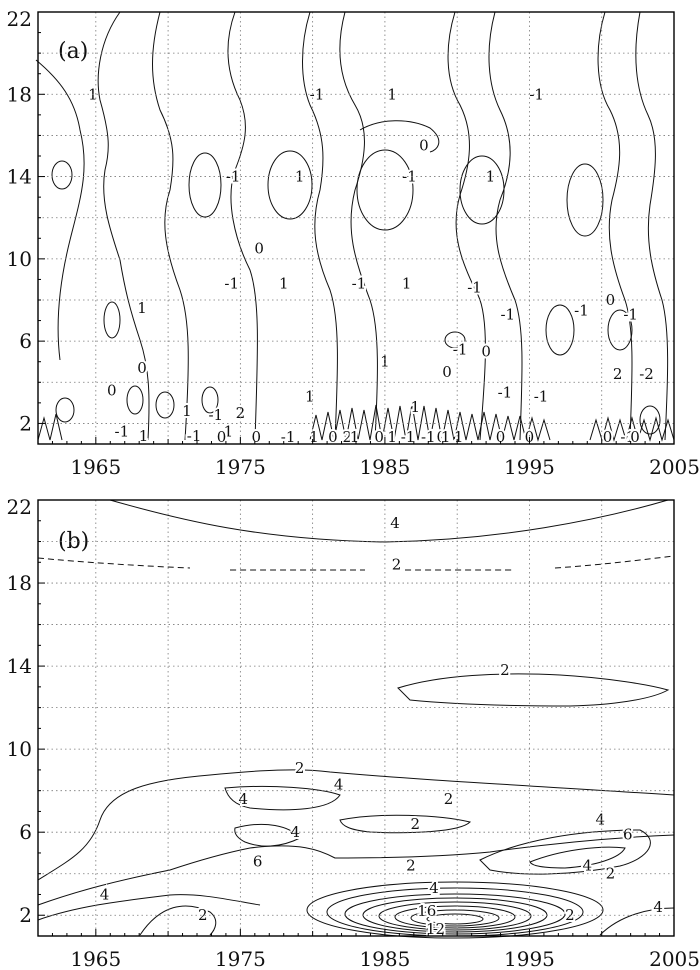  Describe the element at coordinates (674, 467) in the screenshot. I see `x-tick-label: 2005` at that location.